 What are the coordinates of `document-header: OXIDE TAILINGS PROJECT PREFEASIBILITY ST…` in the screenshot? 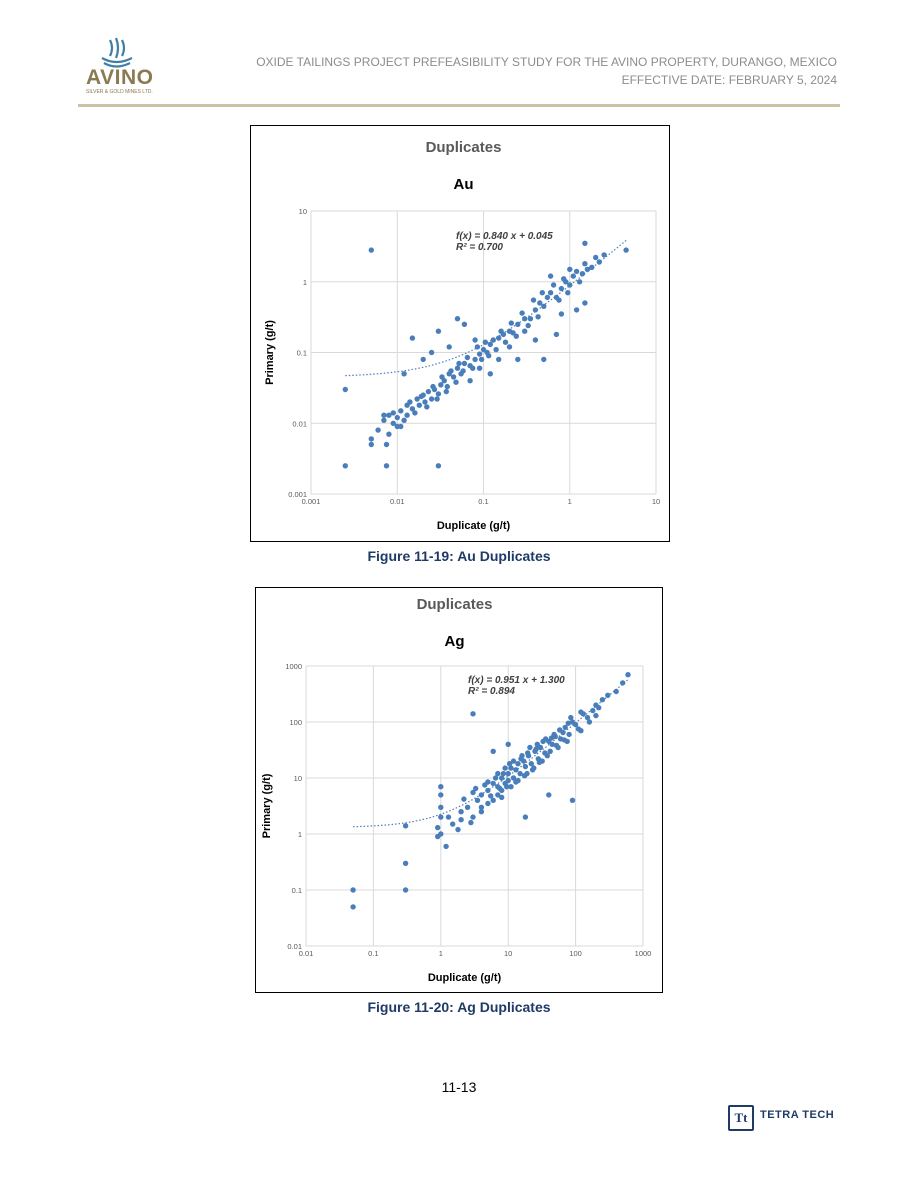 It's located at (546, 71).